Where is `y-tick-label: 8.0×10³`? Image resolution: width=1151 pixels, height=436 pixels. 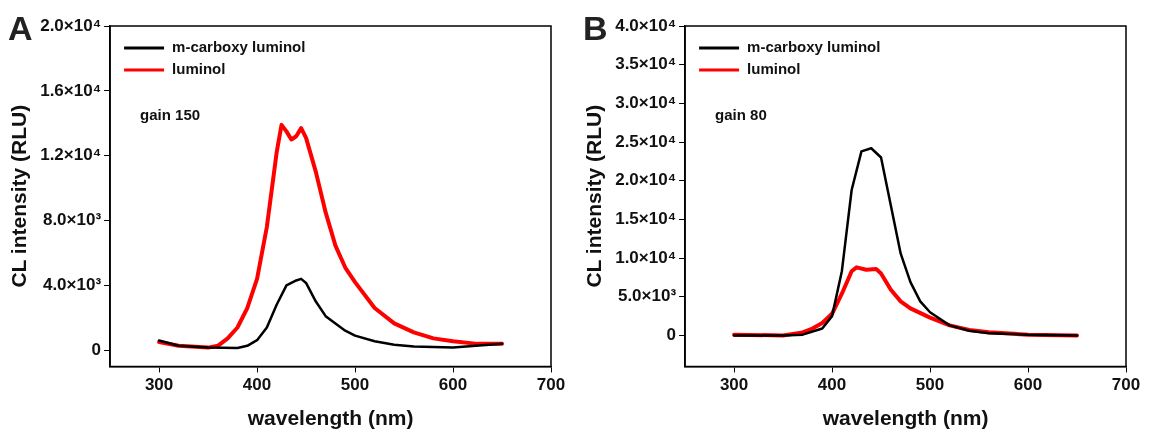 y-tick-label: 8.0×10³ is located at coordinates (72, 220).